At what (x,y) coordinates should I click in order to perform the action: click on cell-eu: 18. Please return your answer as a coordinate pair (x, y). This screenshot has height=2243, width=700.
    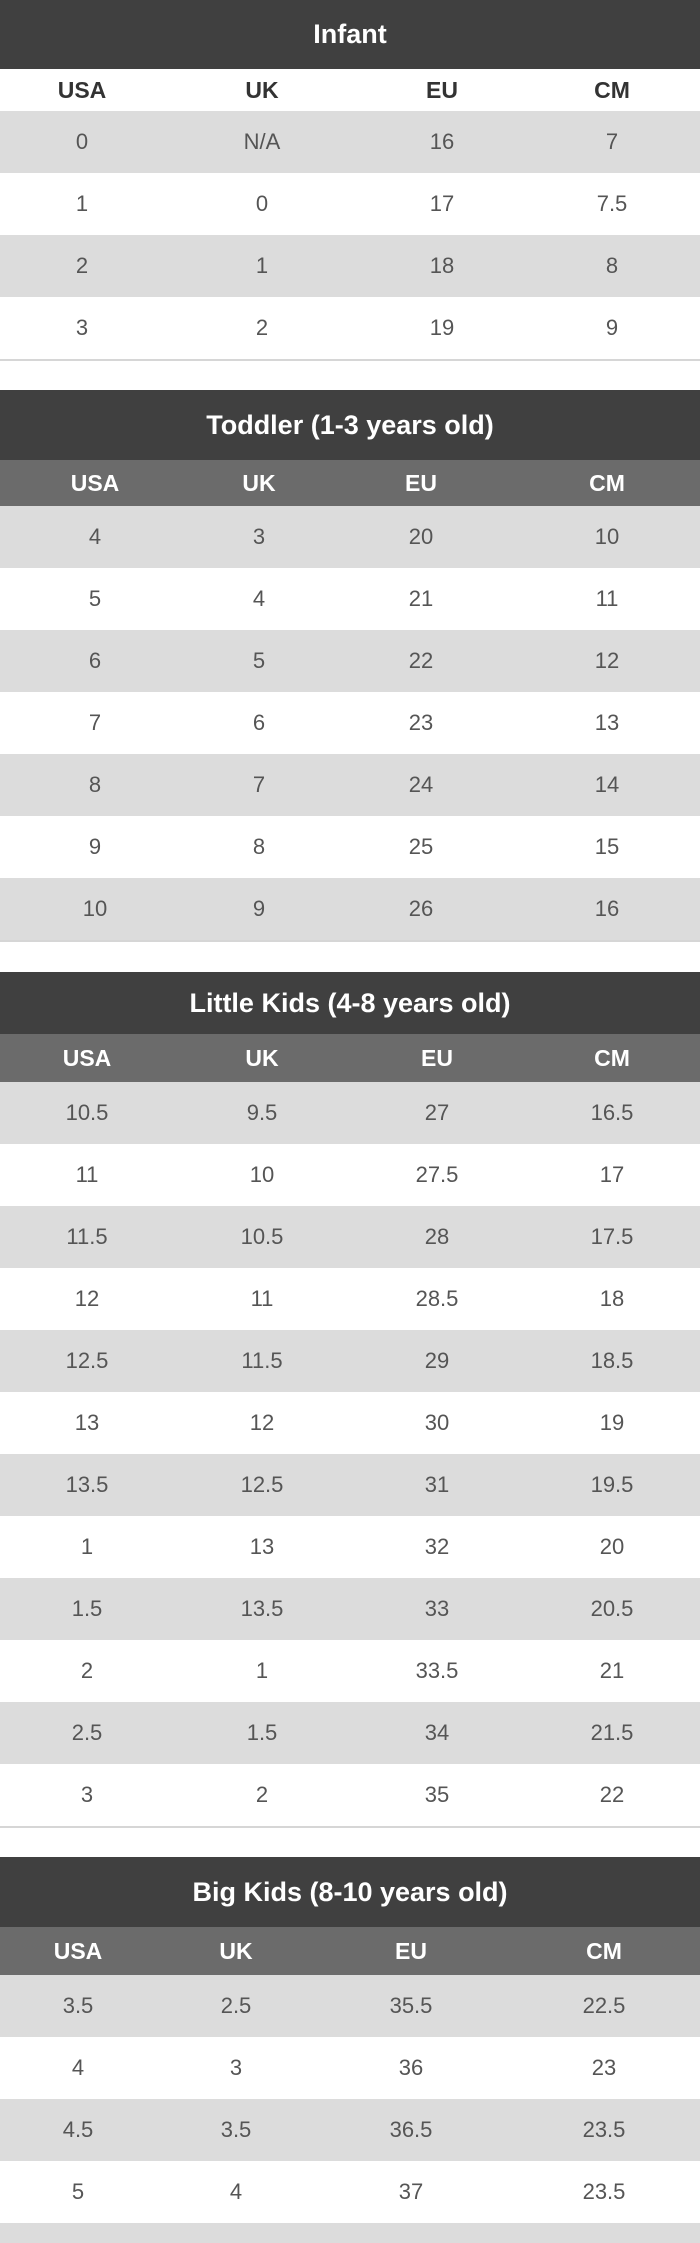
    Looking at the image, I should click on (442, 265).